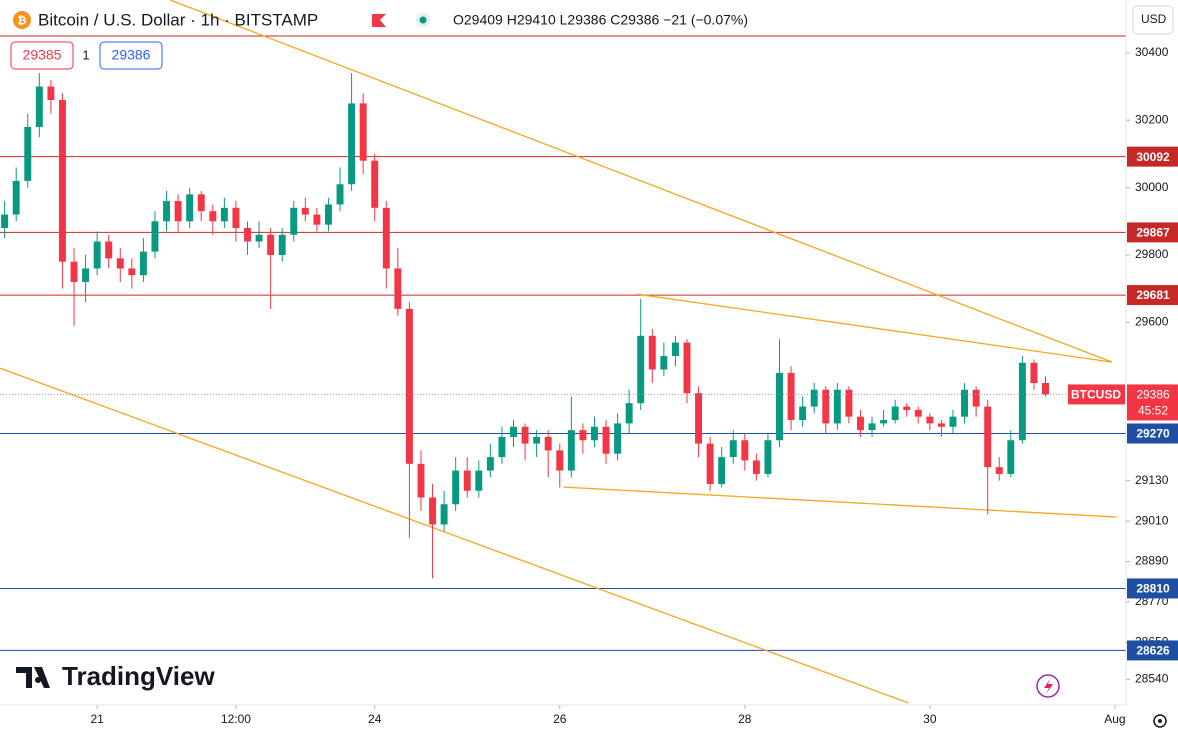  I want to click on lightning-icon, so click(1048, 686).